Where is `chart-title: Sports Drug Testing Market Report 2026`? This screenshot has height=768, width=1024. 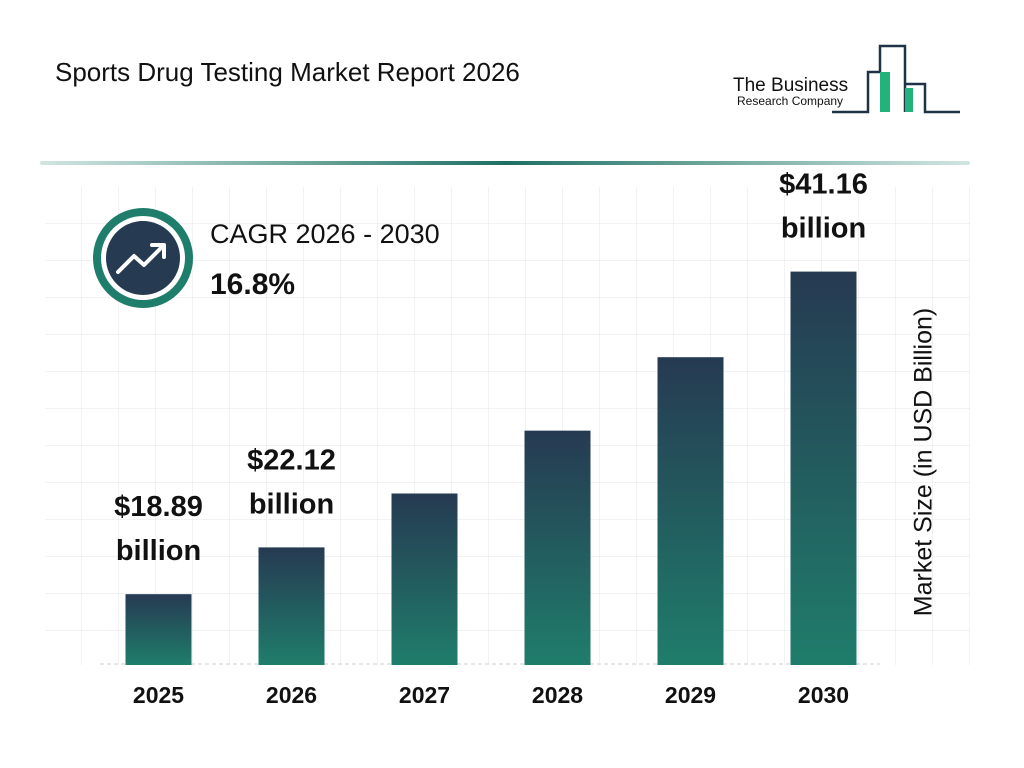
chart-title: Sports Drug Testing Market Report 2026 is located at coordinates (287, 72).